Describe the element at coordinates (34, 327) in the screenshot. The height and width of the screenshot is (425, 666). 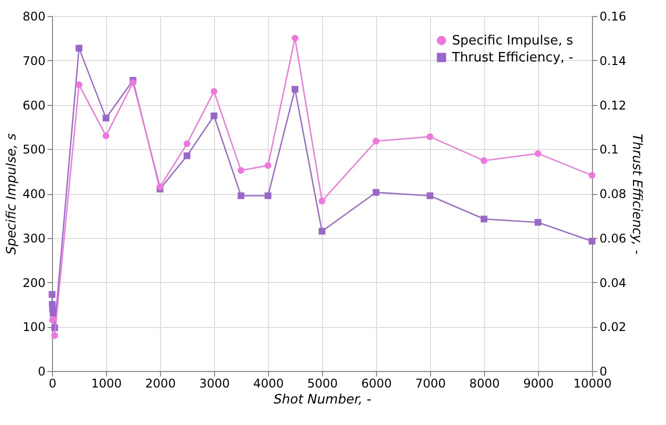
I see `y-tick-label: 100` at that location.